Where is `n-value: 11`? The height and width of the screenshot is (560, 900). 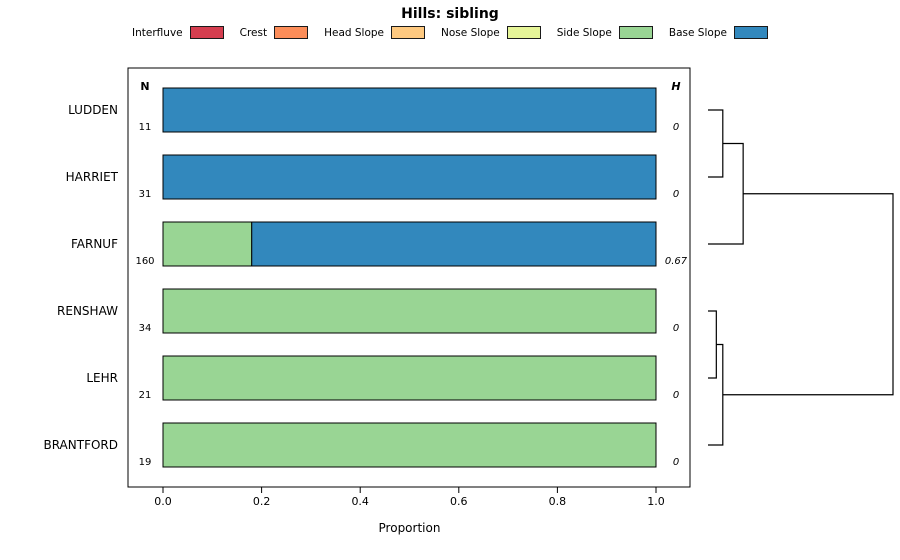 n-value: 11 is located at coordinates (145, 127).